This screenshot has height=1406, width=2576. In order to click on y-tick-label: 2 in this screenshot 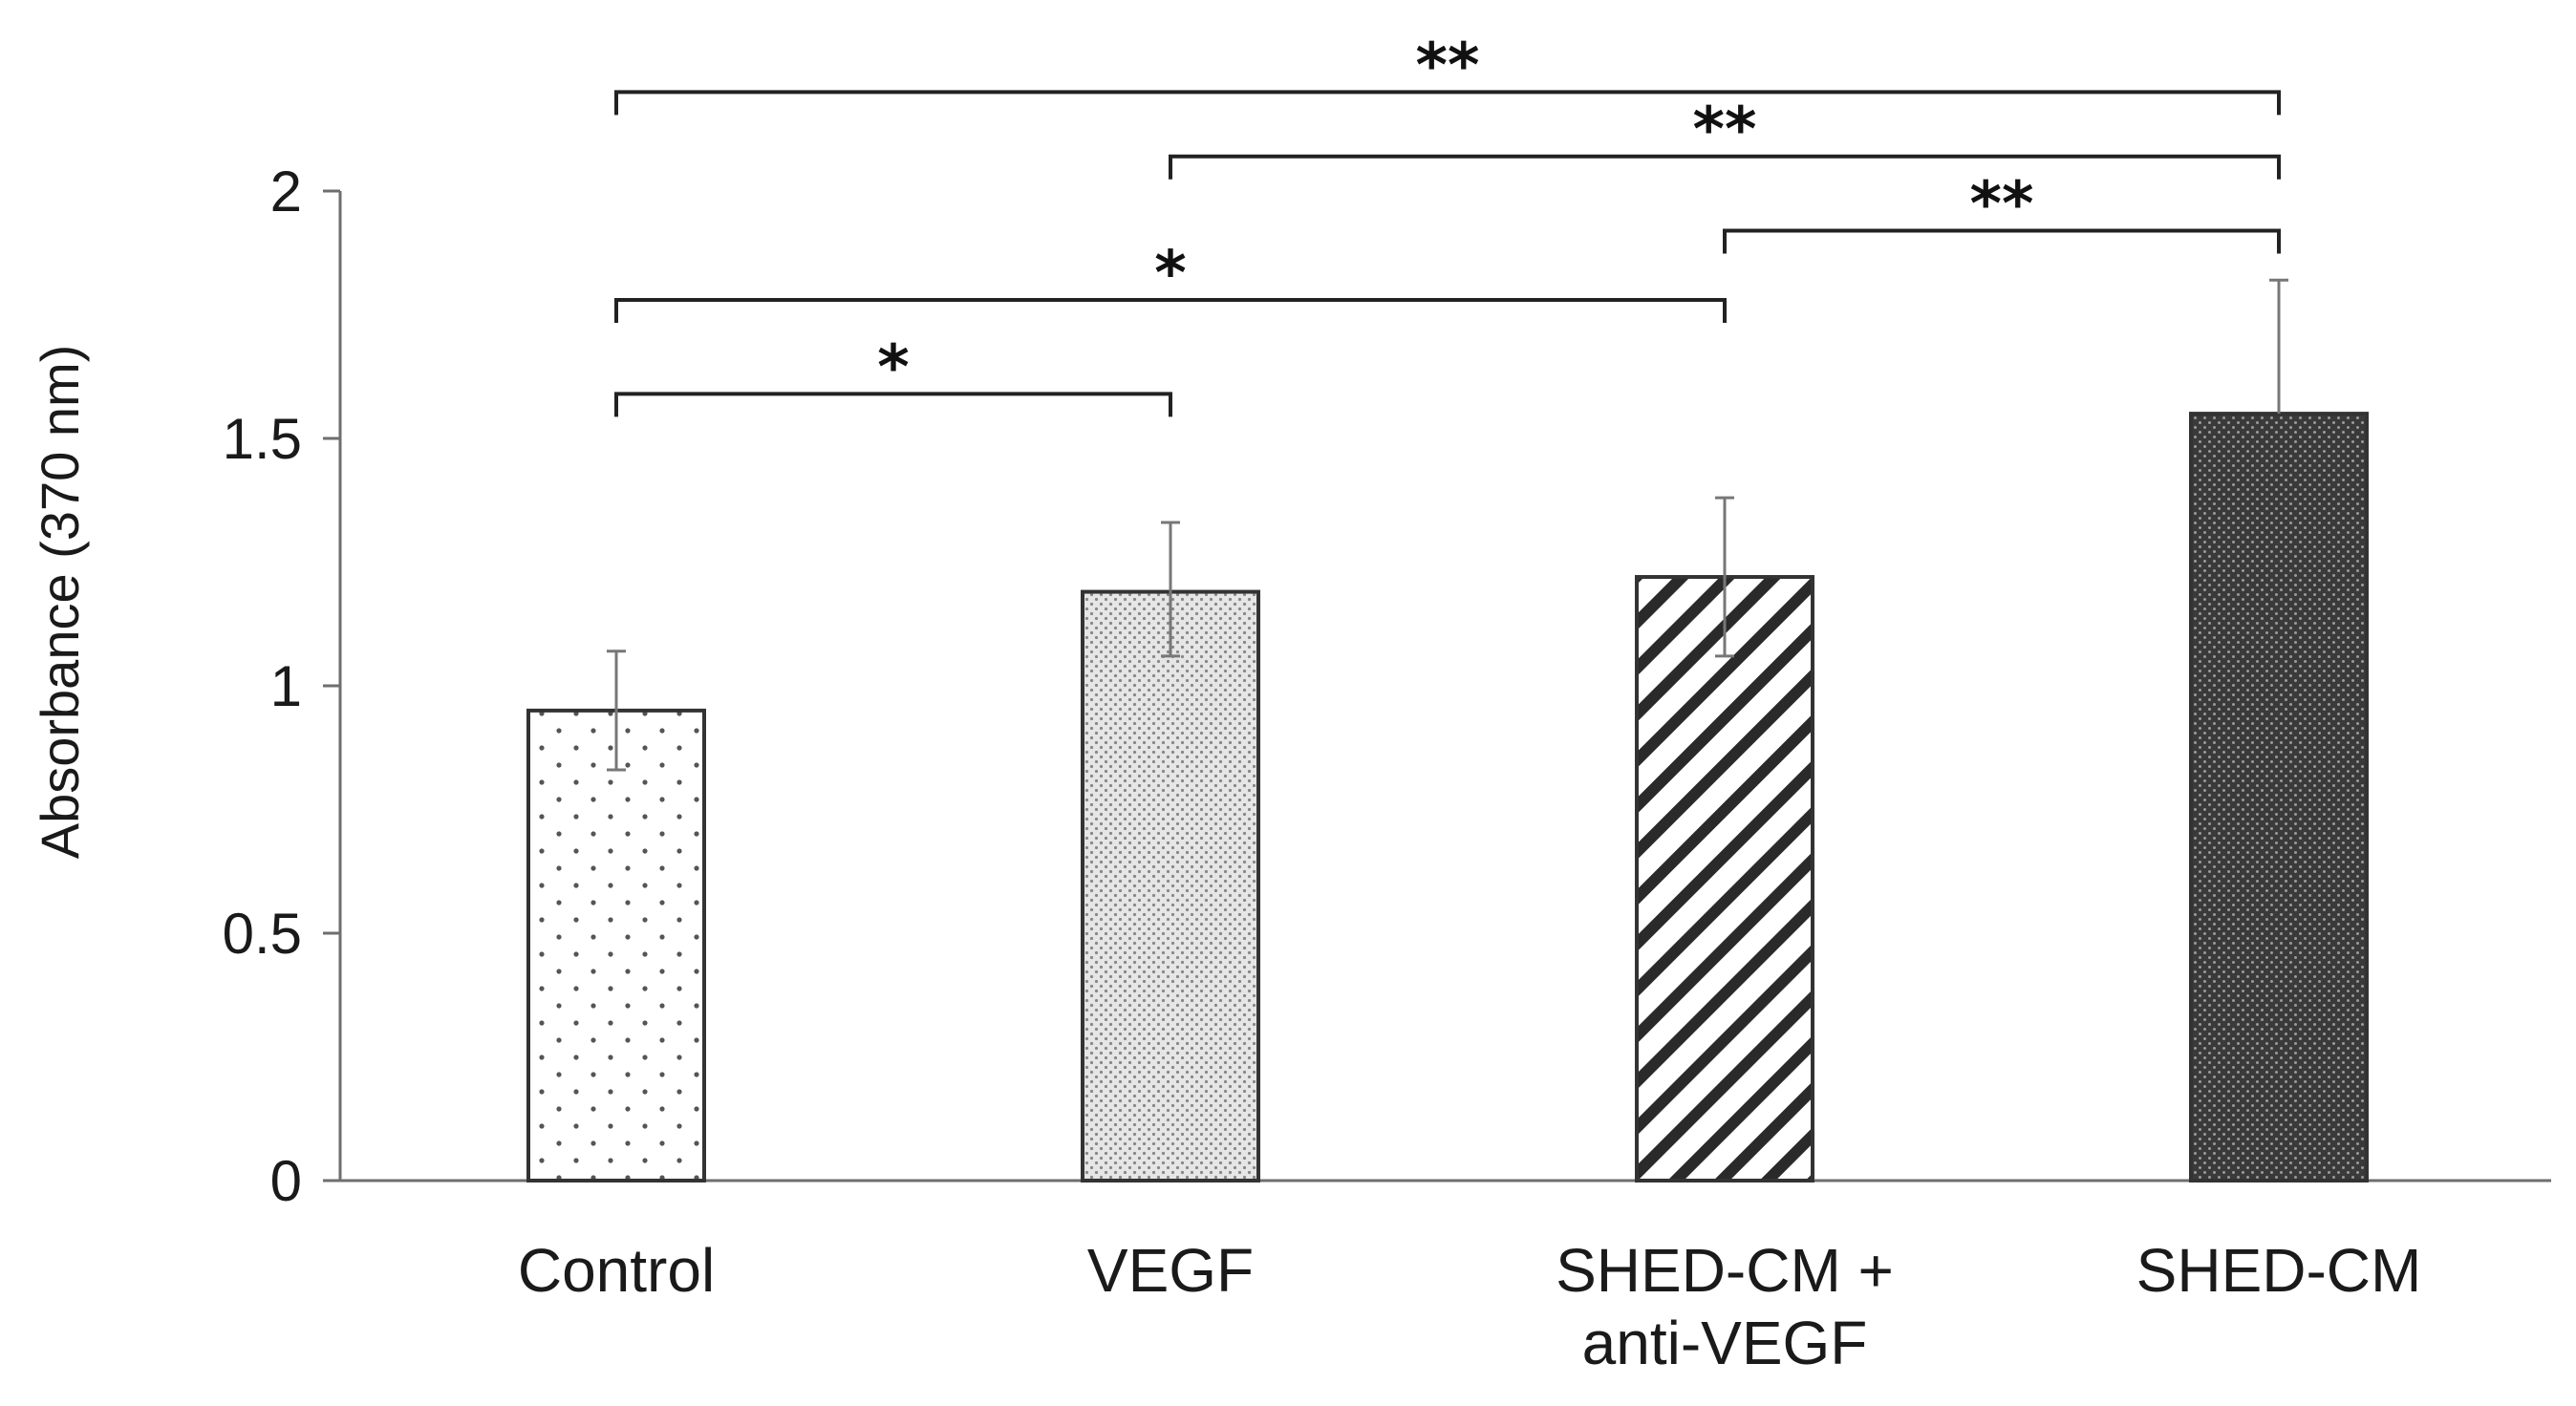, I will do `click(286, 192)`.